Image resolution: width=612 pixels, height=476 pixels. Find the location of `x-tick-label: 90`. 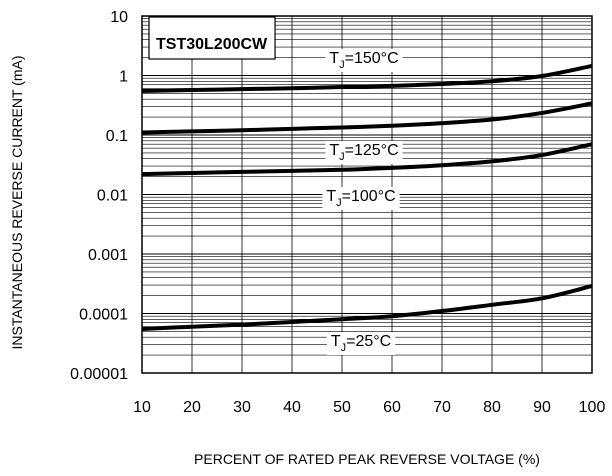

x-tick-label: 90 is located at coordinates (542, 407).